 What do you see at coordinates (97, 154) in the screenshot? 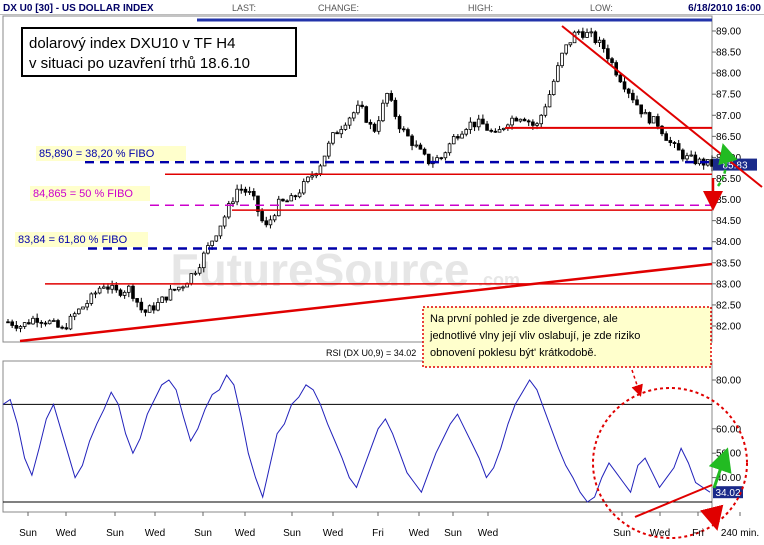
I see `fibo-38-label: 85,890 = 38,20 % FIBO` at bounding box center [97, 154].